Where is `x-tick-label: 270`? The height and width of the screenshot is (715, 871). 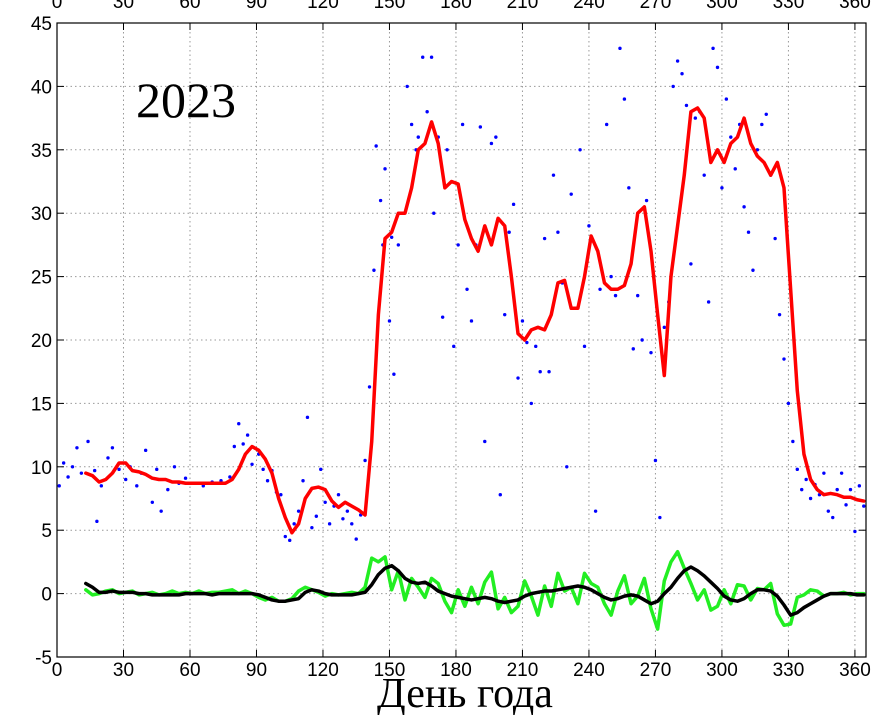
x-tick-label: 270 is located at coordinates (656, 670).